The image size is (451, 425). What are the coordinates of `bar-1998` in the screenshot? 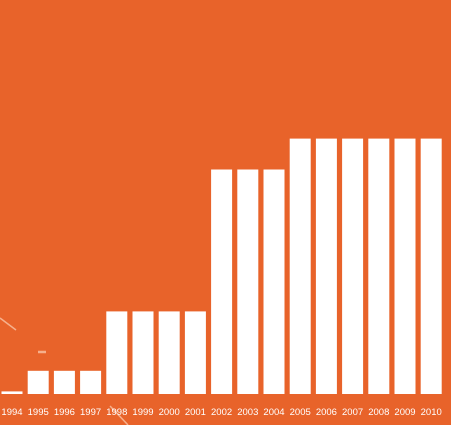 It's located at (117, 352).